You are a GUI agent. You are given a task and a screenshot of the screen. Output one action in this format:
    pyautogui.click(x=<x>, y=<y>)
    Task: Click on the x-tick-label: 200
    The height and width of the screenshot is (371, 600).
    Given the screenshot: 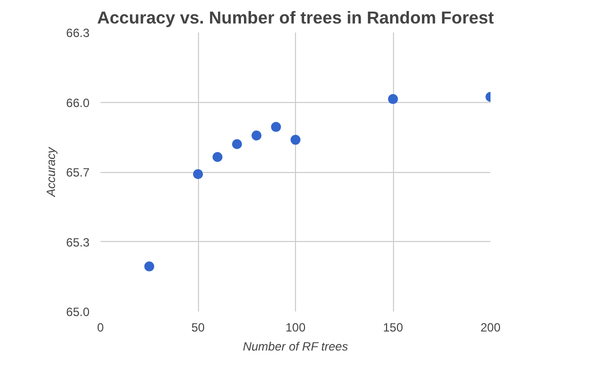 What is the action you would take?
    pyautogui.click(x=490, y=327)
    